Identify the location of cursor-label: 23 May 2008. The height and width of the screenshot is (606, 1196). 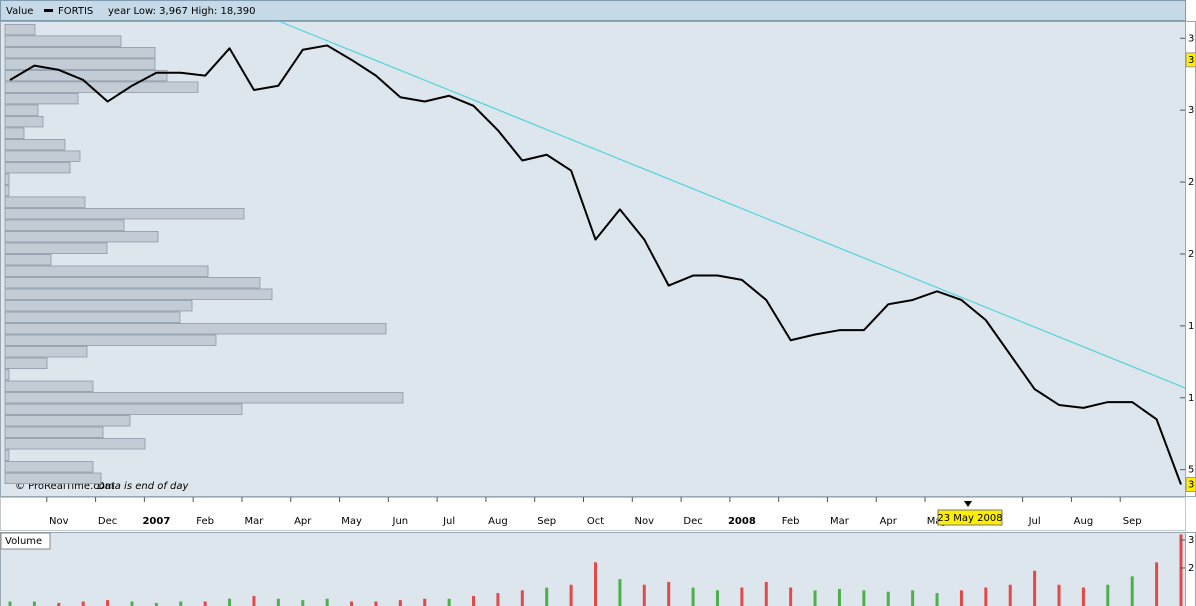
(969, 518).